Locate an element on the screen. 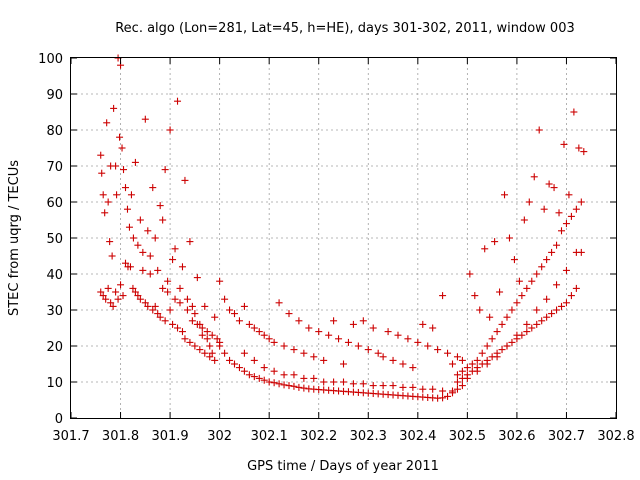 The height and width of the screenshot is (480, 640). x-tick-label: 302.7 is located at coordinates (566, 436).